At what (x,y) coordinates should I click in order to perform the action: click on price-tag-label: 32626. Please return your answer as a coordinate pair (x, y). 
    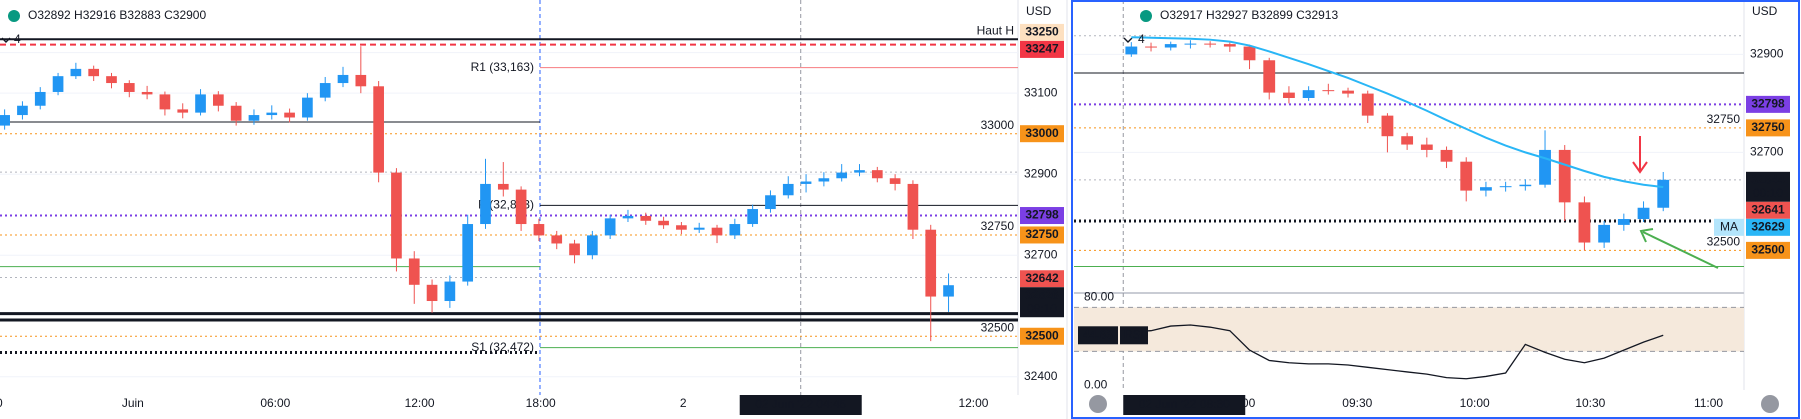
    Looking at the image, I should click on (1042, 295).